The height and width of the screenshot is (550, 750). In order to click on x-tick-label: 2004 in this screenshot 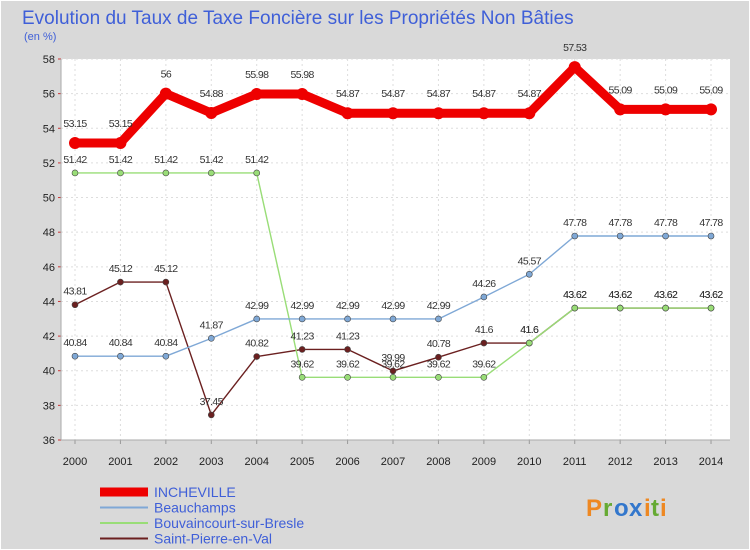, I will do `click(256, 462)`.